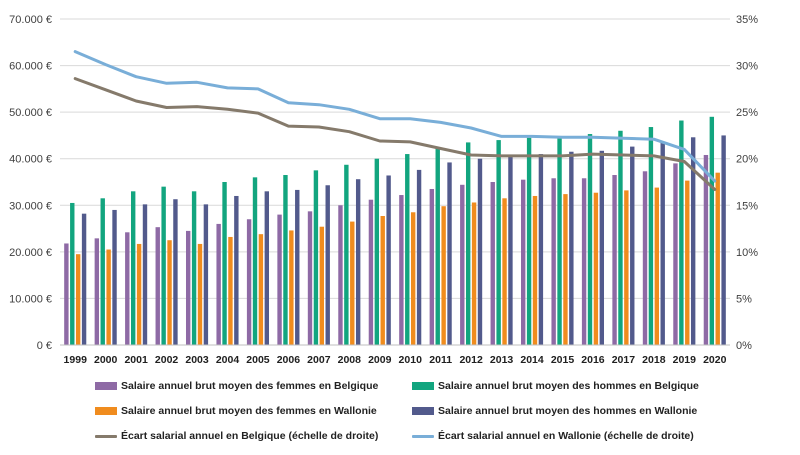 The height and width of the screenshot is (455, 800). What do you see at coordinates (715, 360) in the screenshot?
I see `x-tick-label: 2020` at bounding box center [715, 360].